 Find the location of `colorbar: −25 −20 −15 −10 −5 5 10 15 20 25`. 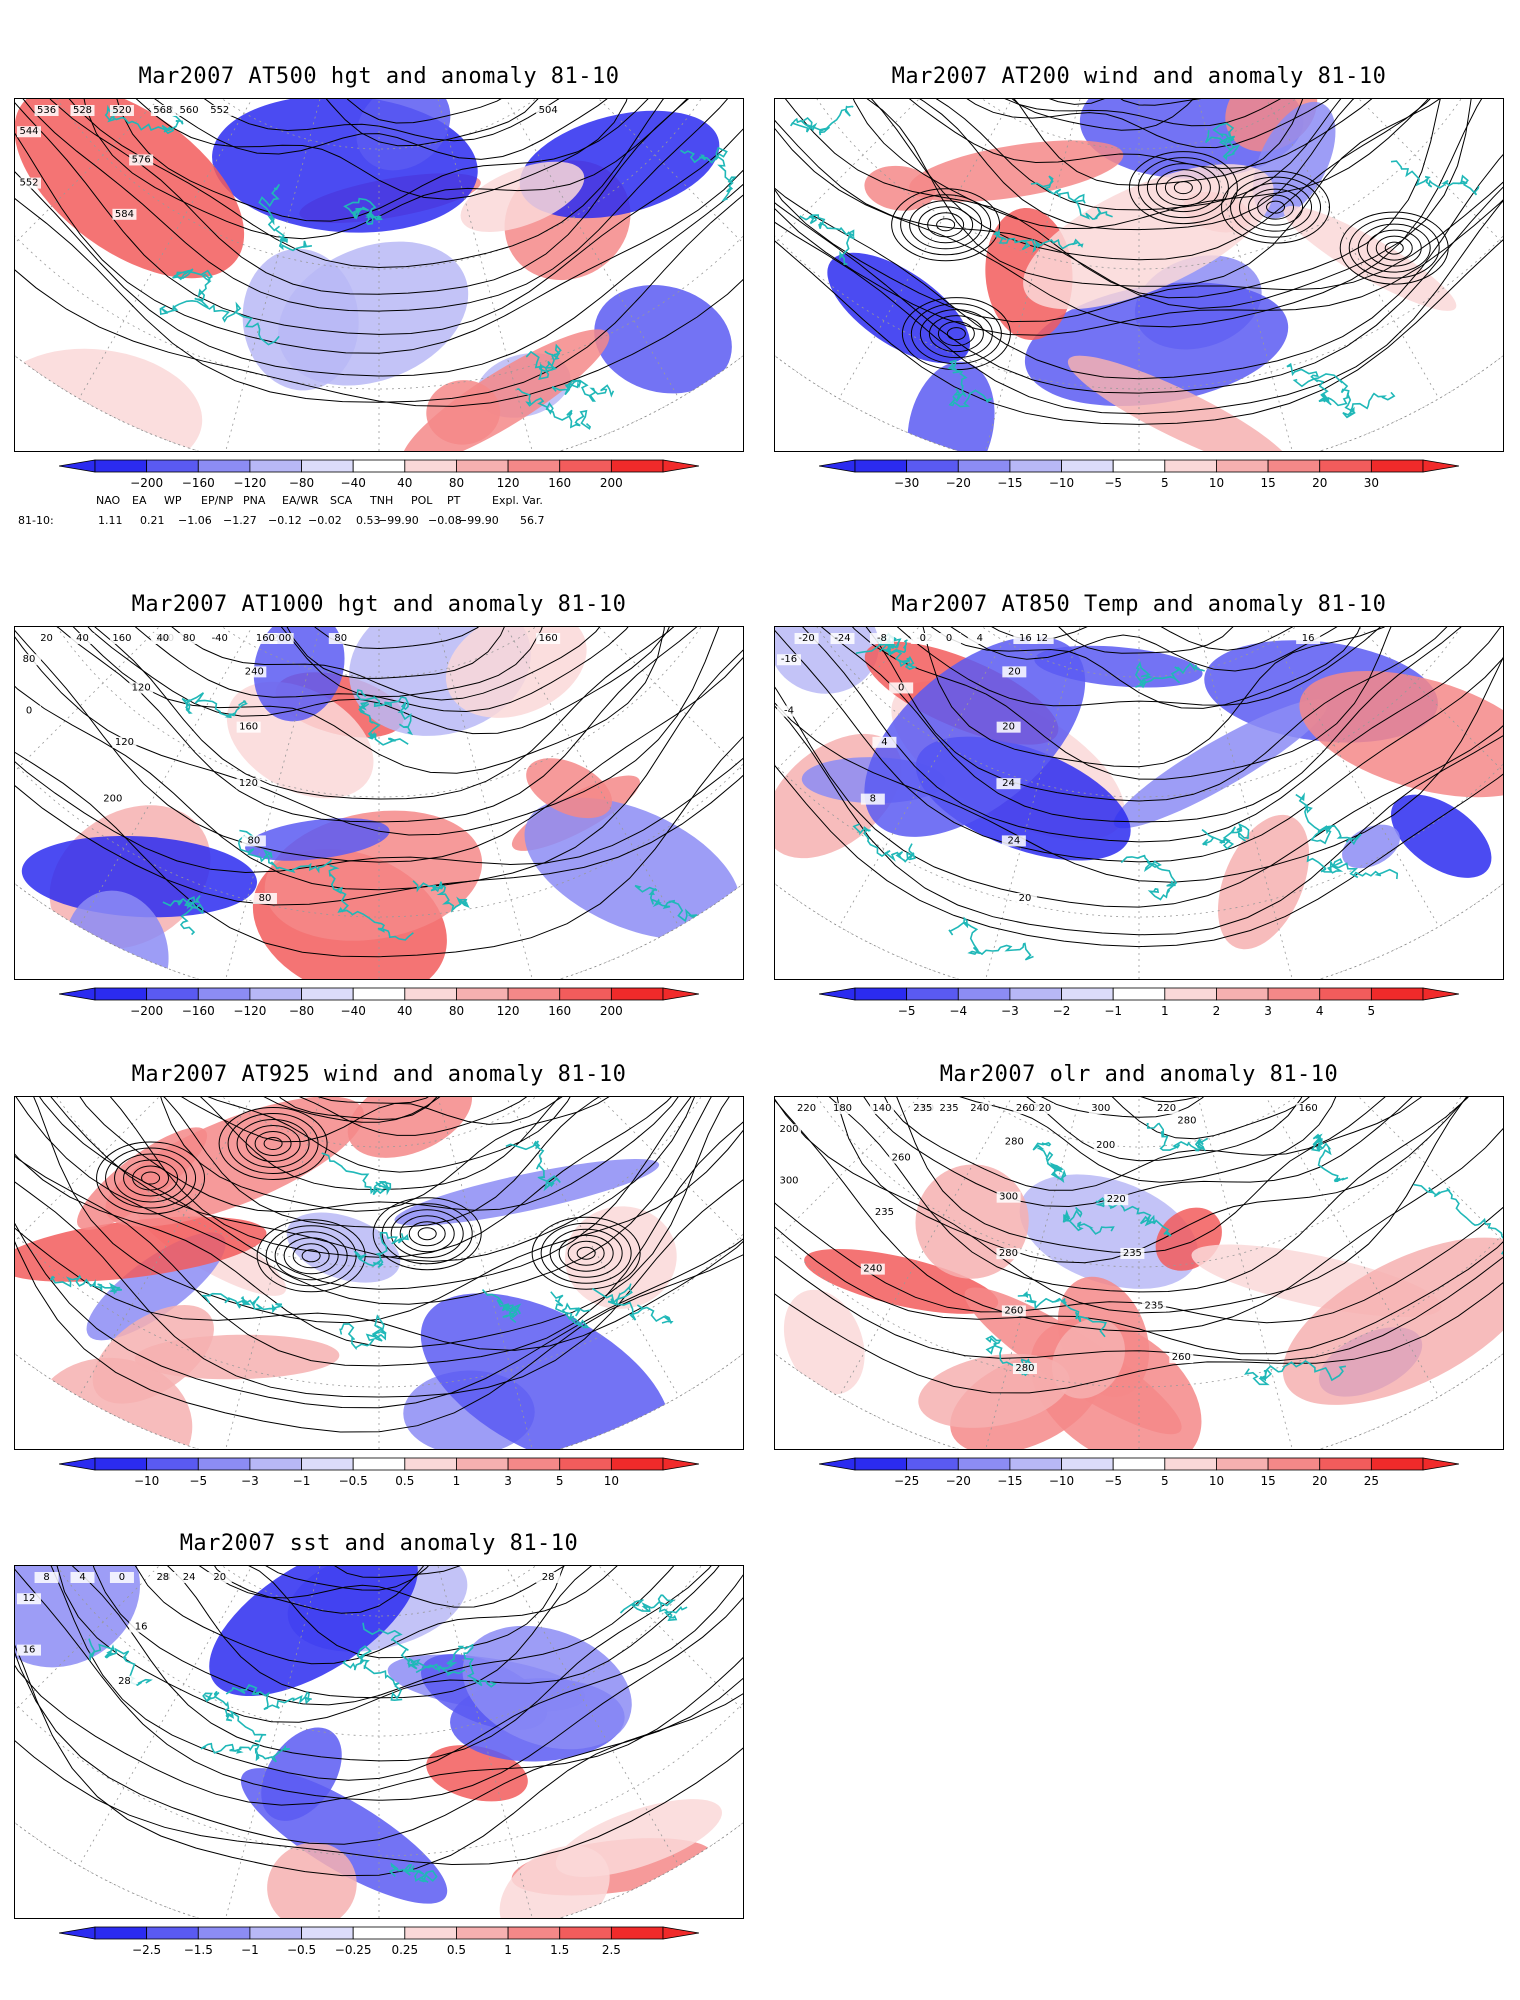

colorbar: −25 −20 −15 −10 −5 5 10 15 20 25 is located at coordinates (1139, 1473).